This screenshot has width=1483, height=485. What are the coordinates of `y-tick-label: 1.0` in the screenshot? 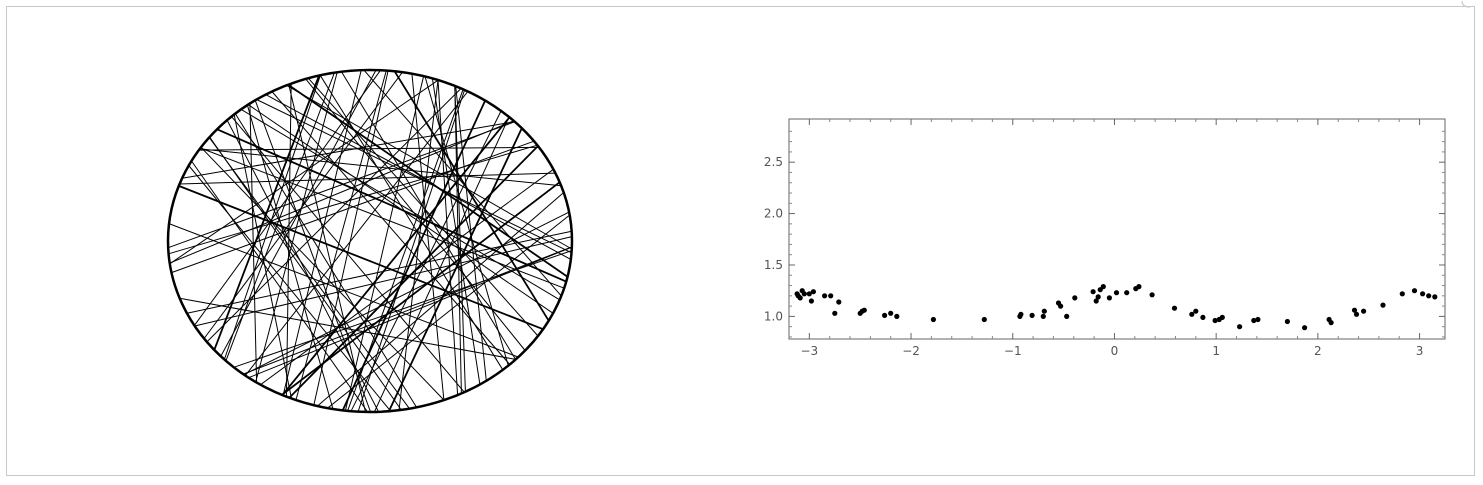 It's located at (773, 316).